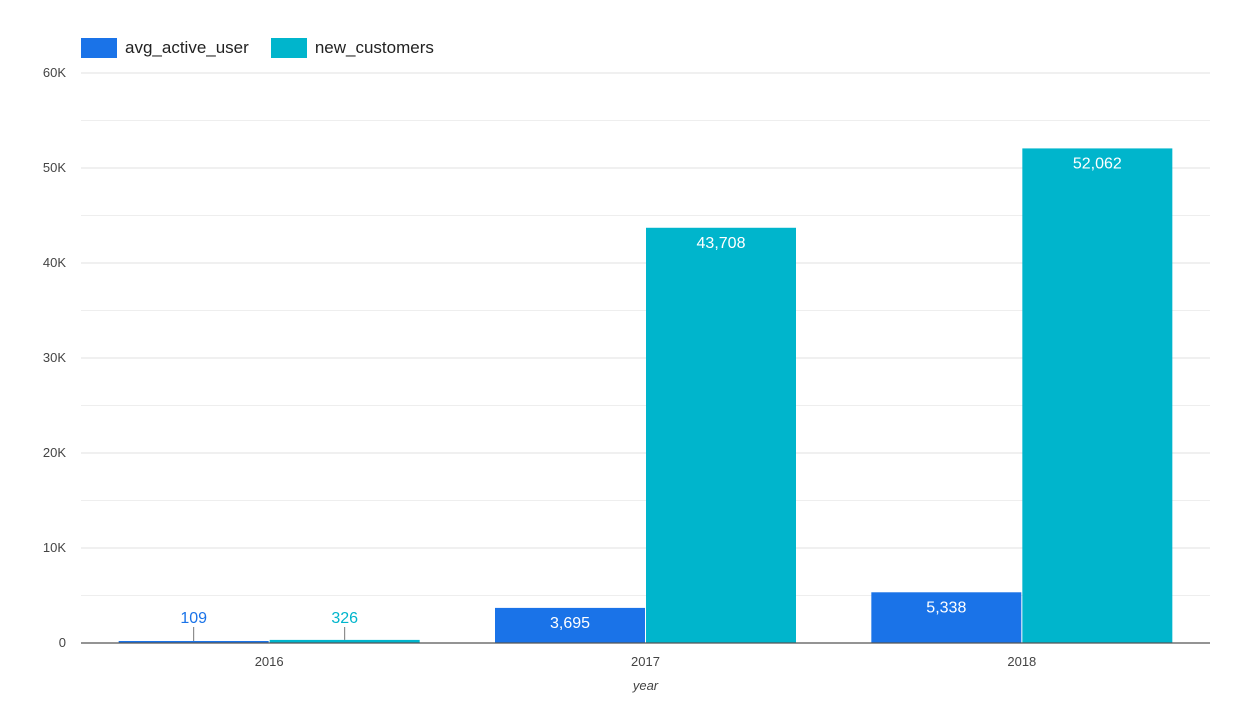  What do you see at coordinates (62, 642) in the screenshot?
I see `y-tick-label: 0` at bounding box center [62, 642].